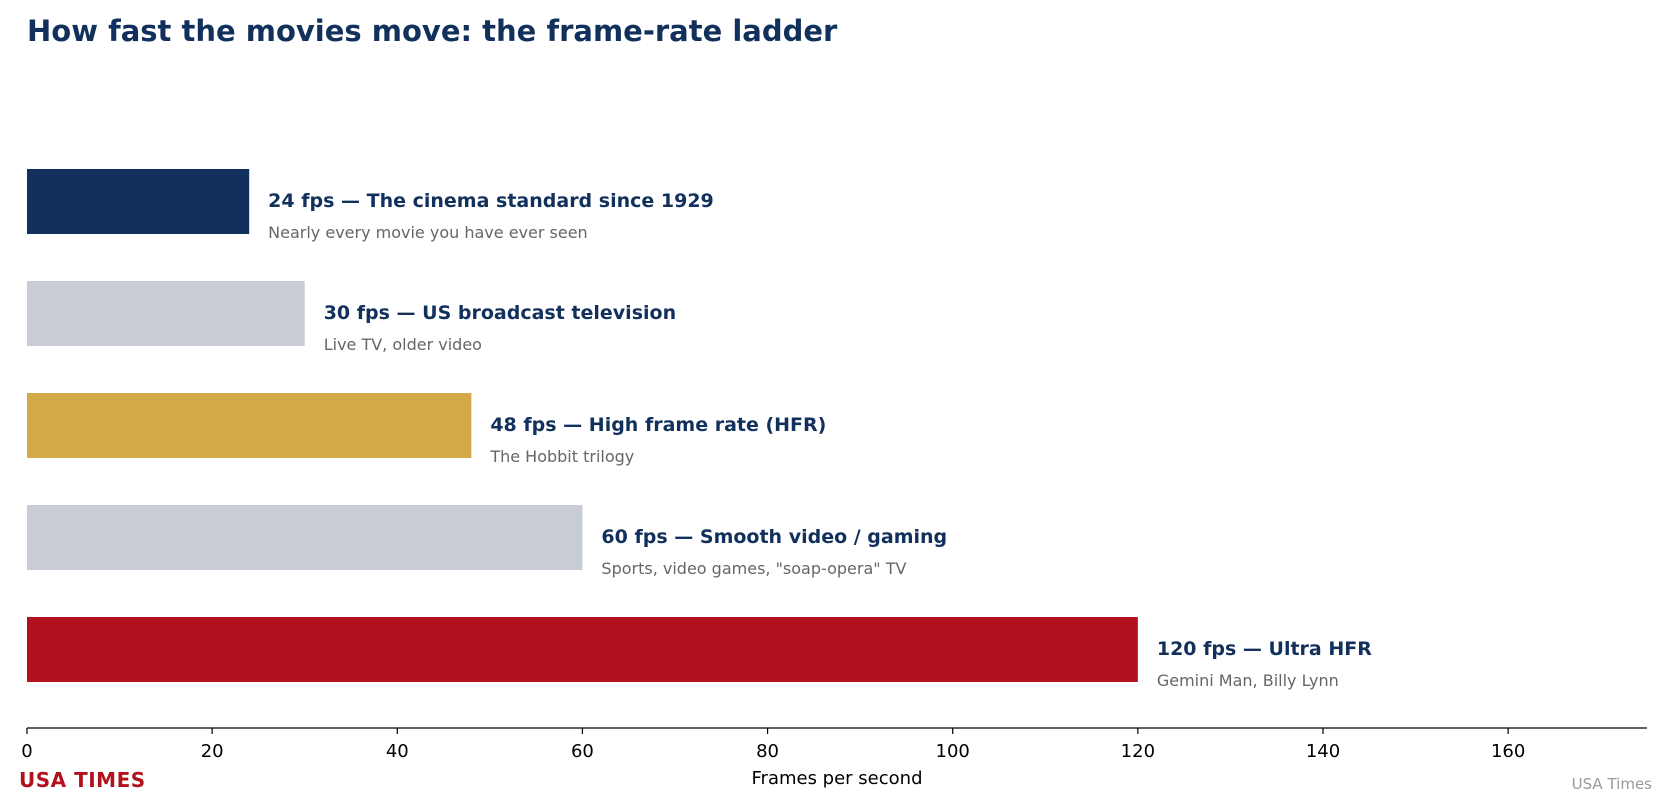 Image resolution: width=1667 pixels, height=812 pixels. What do you see at coordinates (1248, 680) in the screenshot?
I see `bar-sublabel: Gemini Man, Billy Lynn` at bounding box center [1248, 680].